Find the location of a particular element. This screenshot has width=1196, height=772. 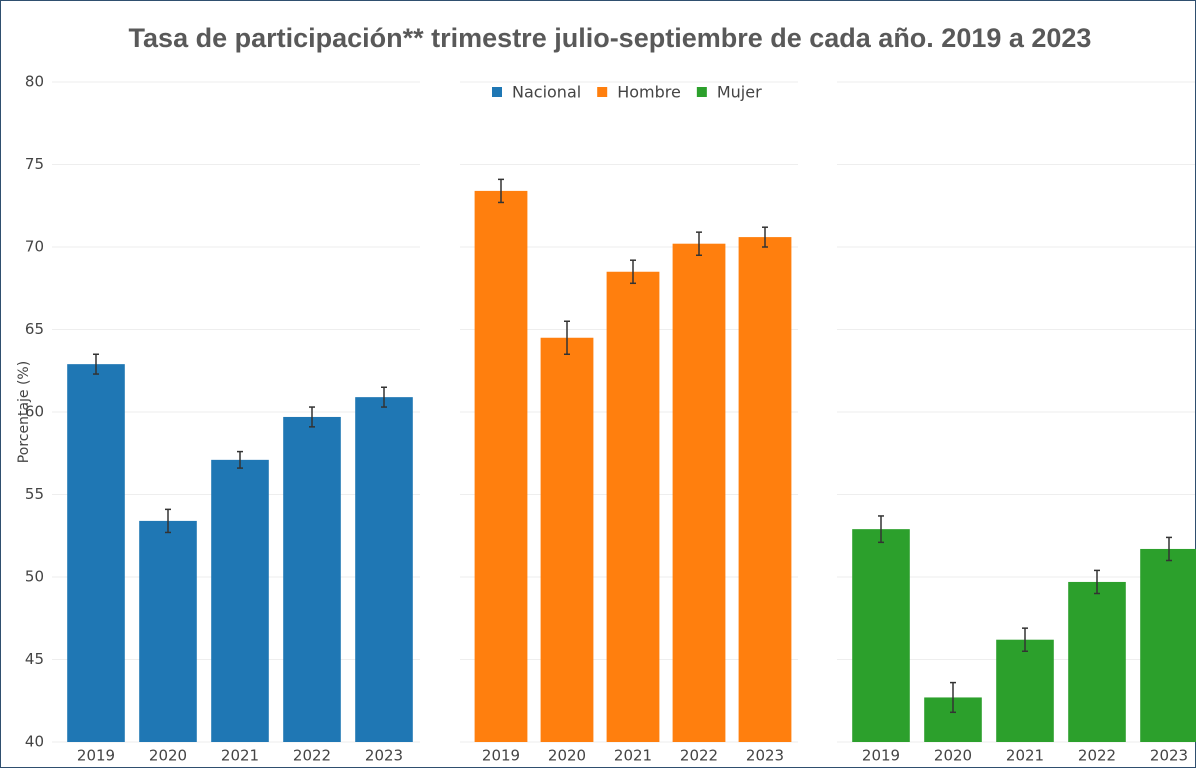

y-axis-label: Porcentaje (%) is located at coordinates (24, 412).